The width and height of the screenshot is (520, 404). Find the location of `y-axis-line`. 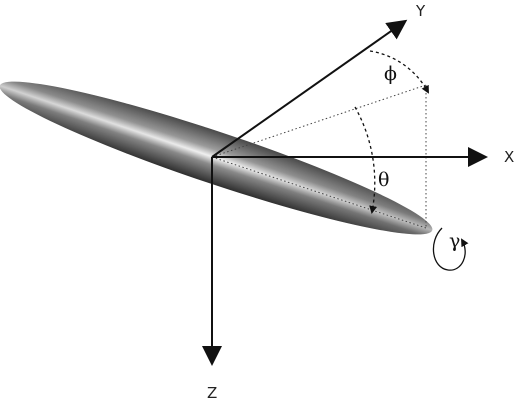

y-axis-line is located at coordinates (309, 88).